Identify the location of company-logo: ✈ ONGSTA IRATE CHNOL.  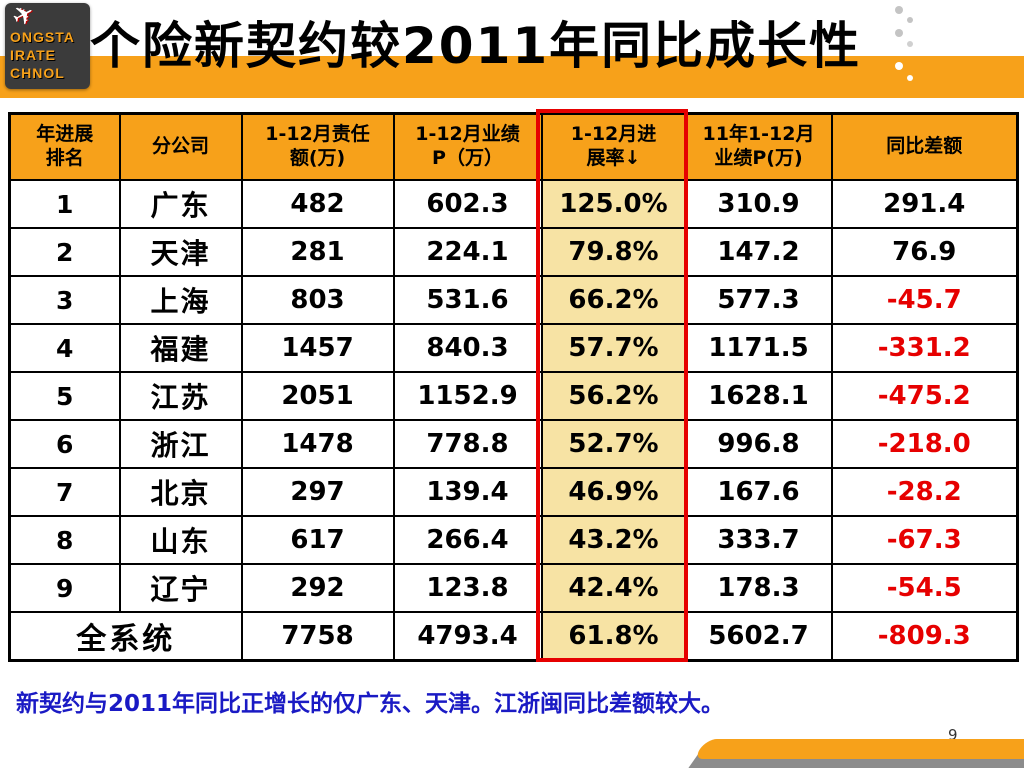
(47, 44).